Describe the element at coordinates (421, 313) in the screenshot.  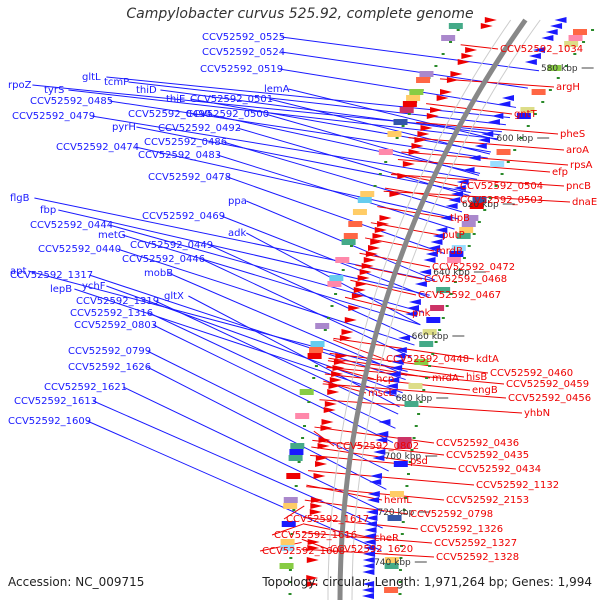
I see `gene-label-right: pnk` at that location.